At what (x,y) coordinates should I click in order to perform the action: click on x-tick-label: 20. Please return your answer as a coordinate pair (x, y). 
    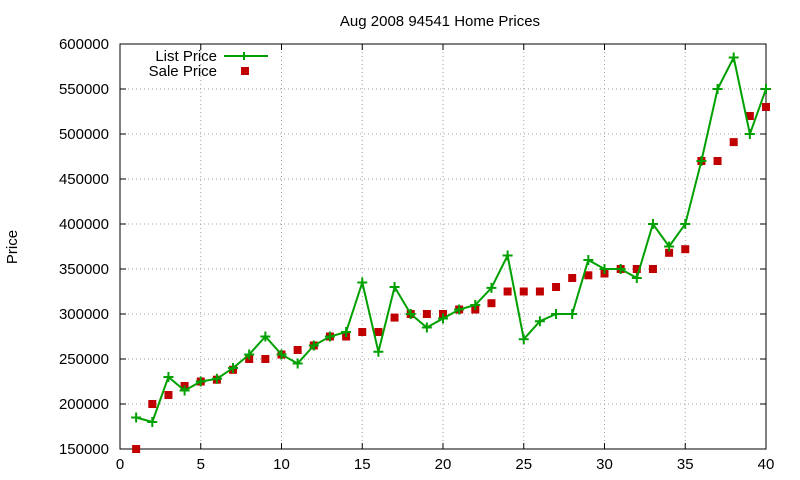
    Looking at the image, I should click on (443, 464).